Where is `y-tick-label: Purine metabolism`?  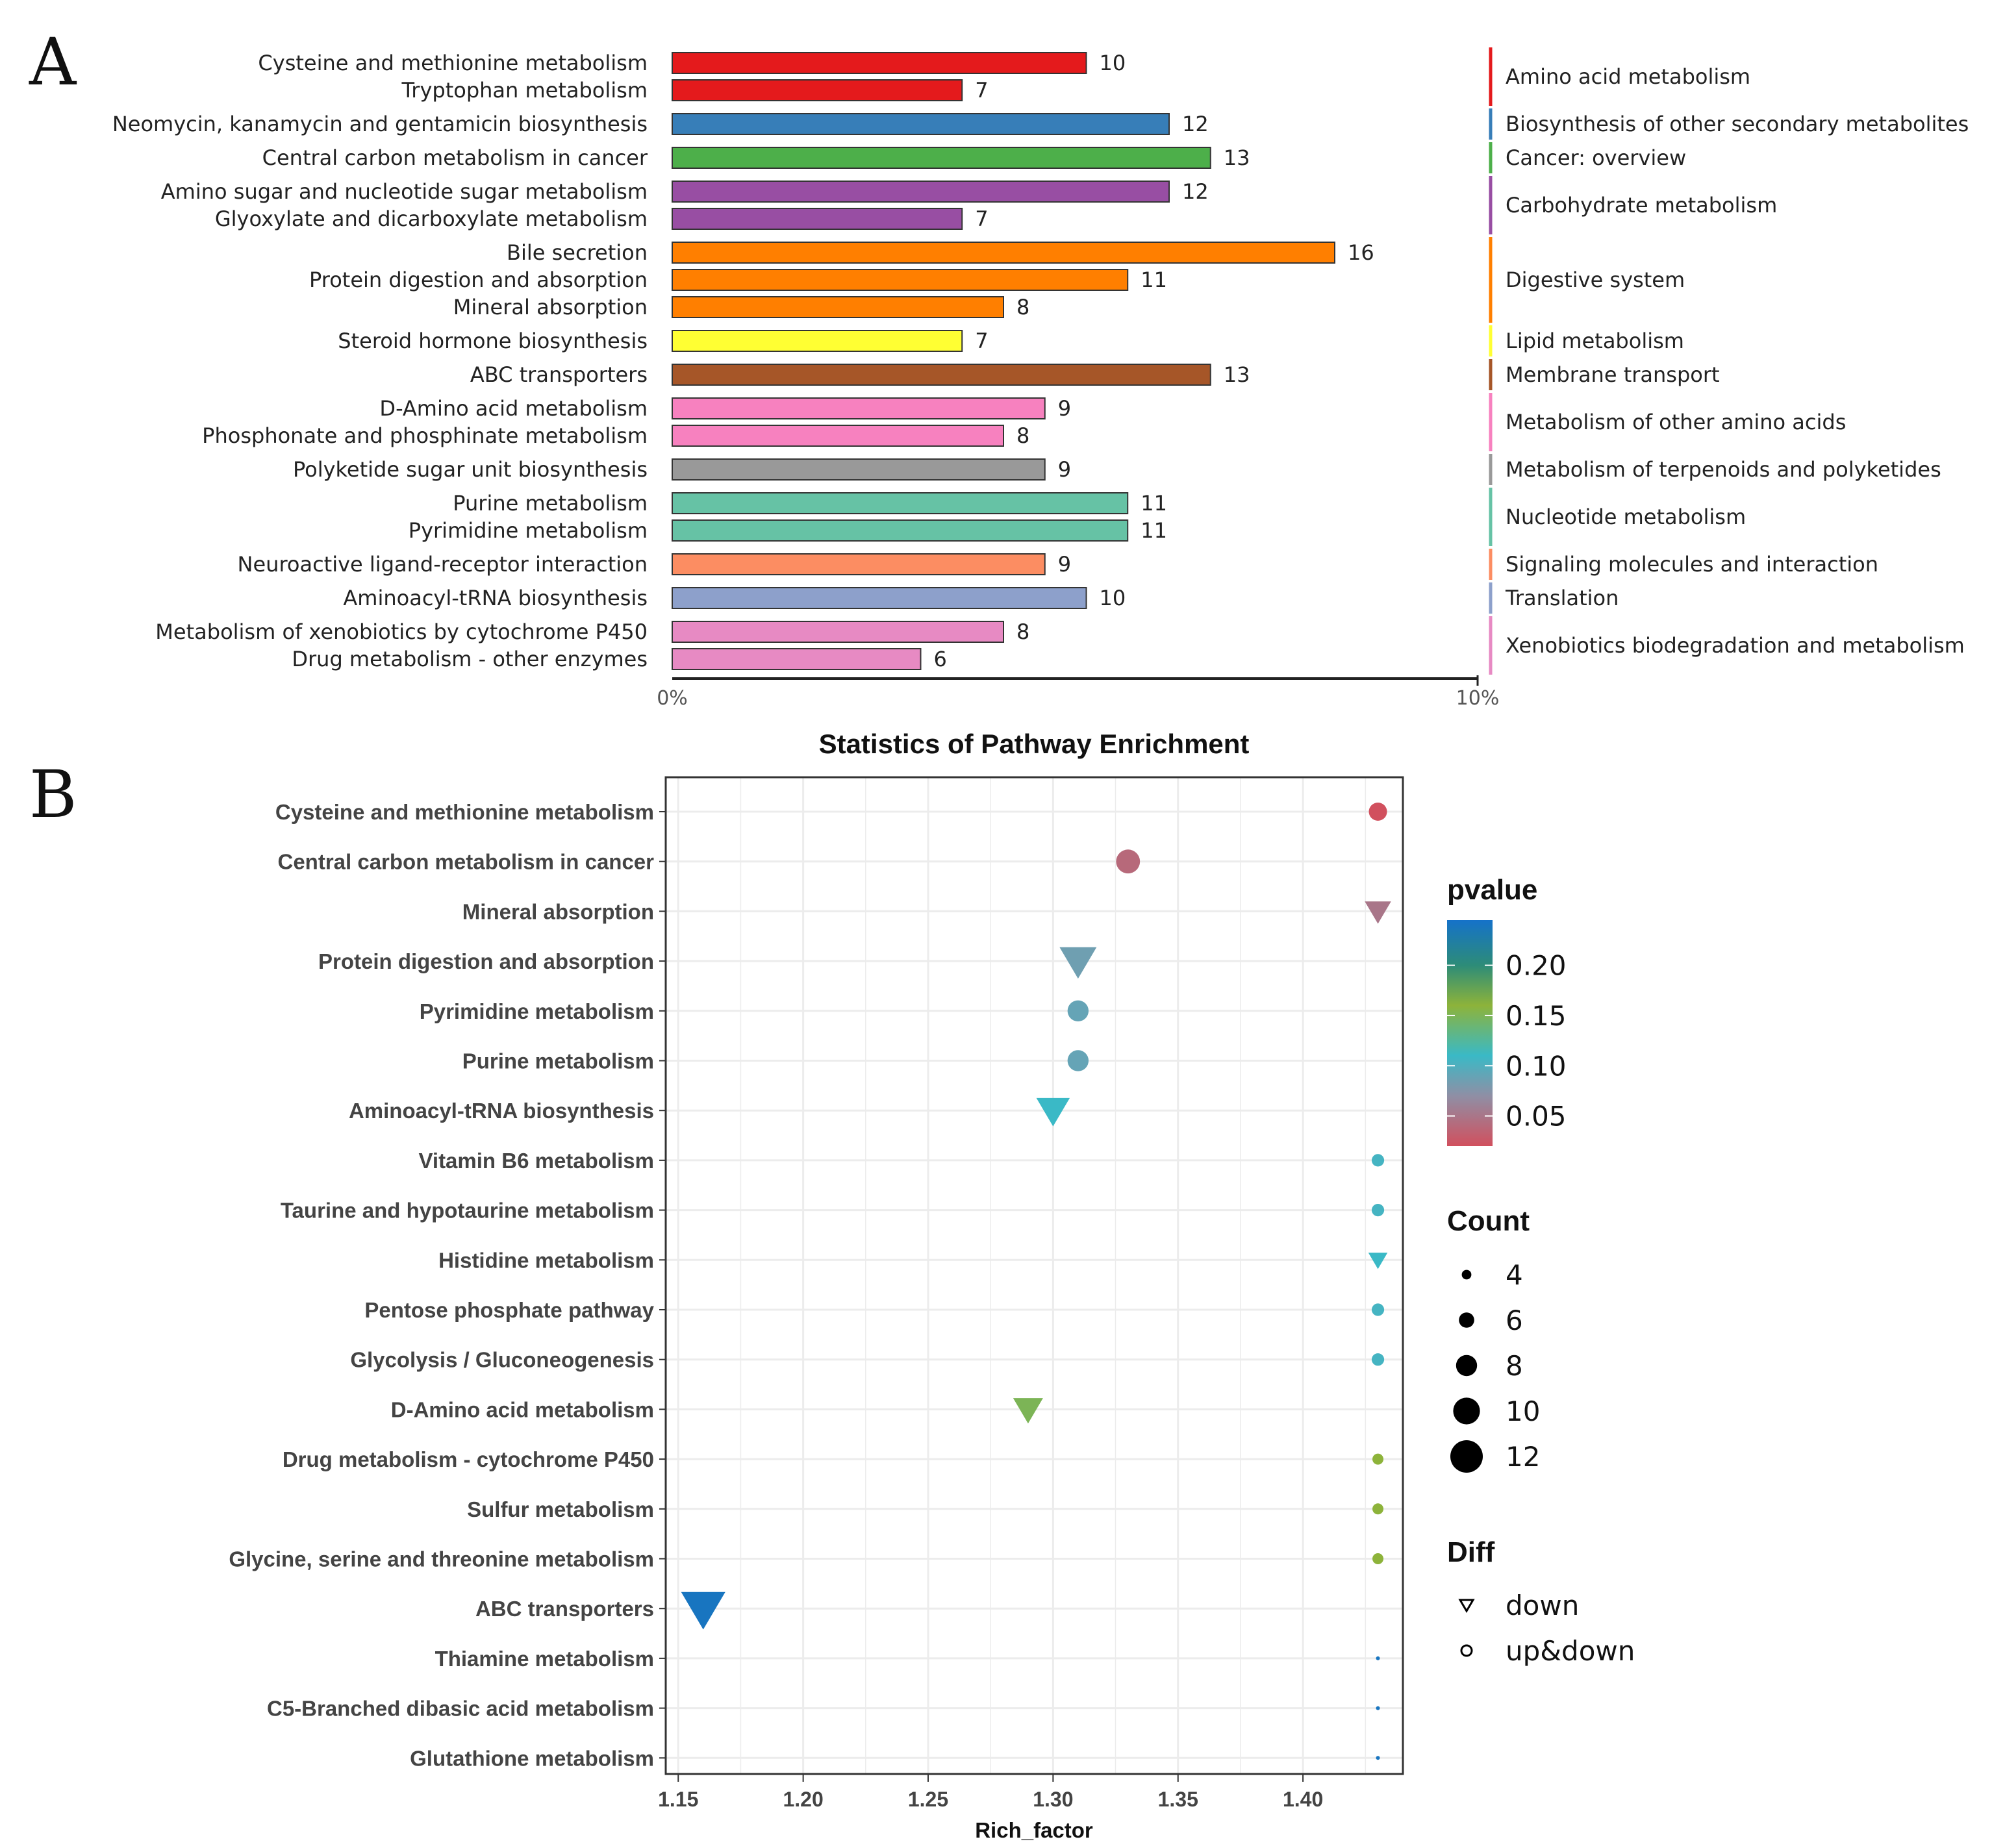 y-tick-label: Purine metabolism is located at coordinates (558, 1061).